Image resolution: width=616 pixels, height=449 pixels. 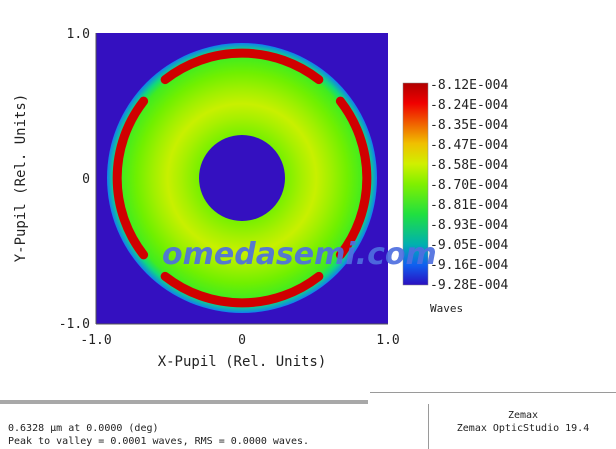 What do you see at coordinates (469, 145) in the screenshot?
I see `colorbar-tick-label: -8.47E-004` at bounding box center [469, 145].